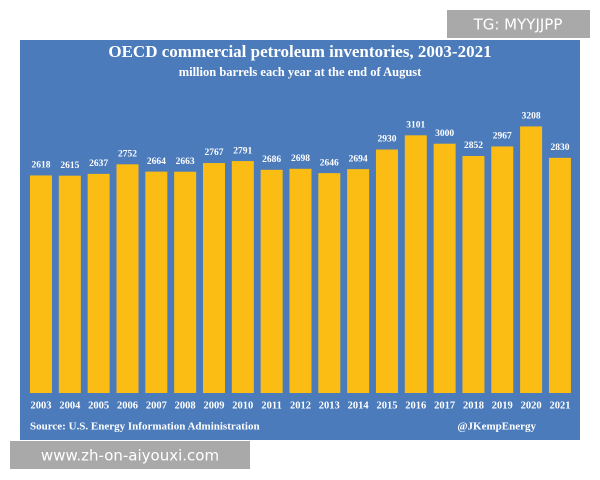 The width and height of the screenshot is (600, 480). I want to click on x-tick-label: 2013, so click(329, 405).